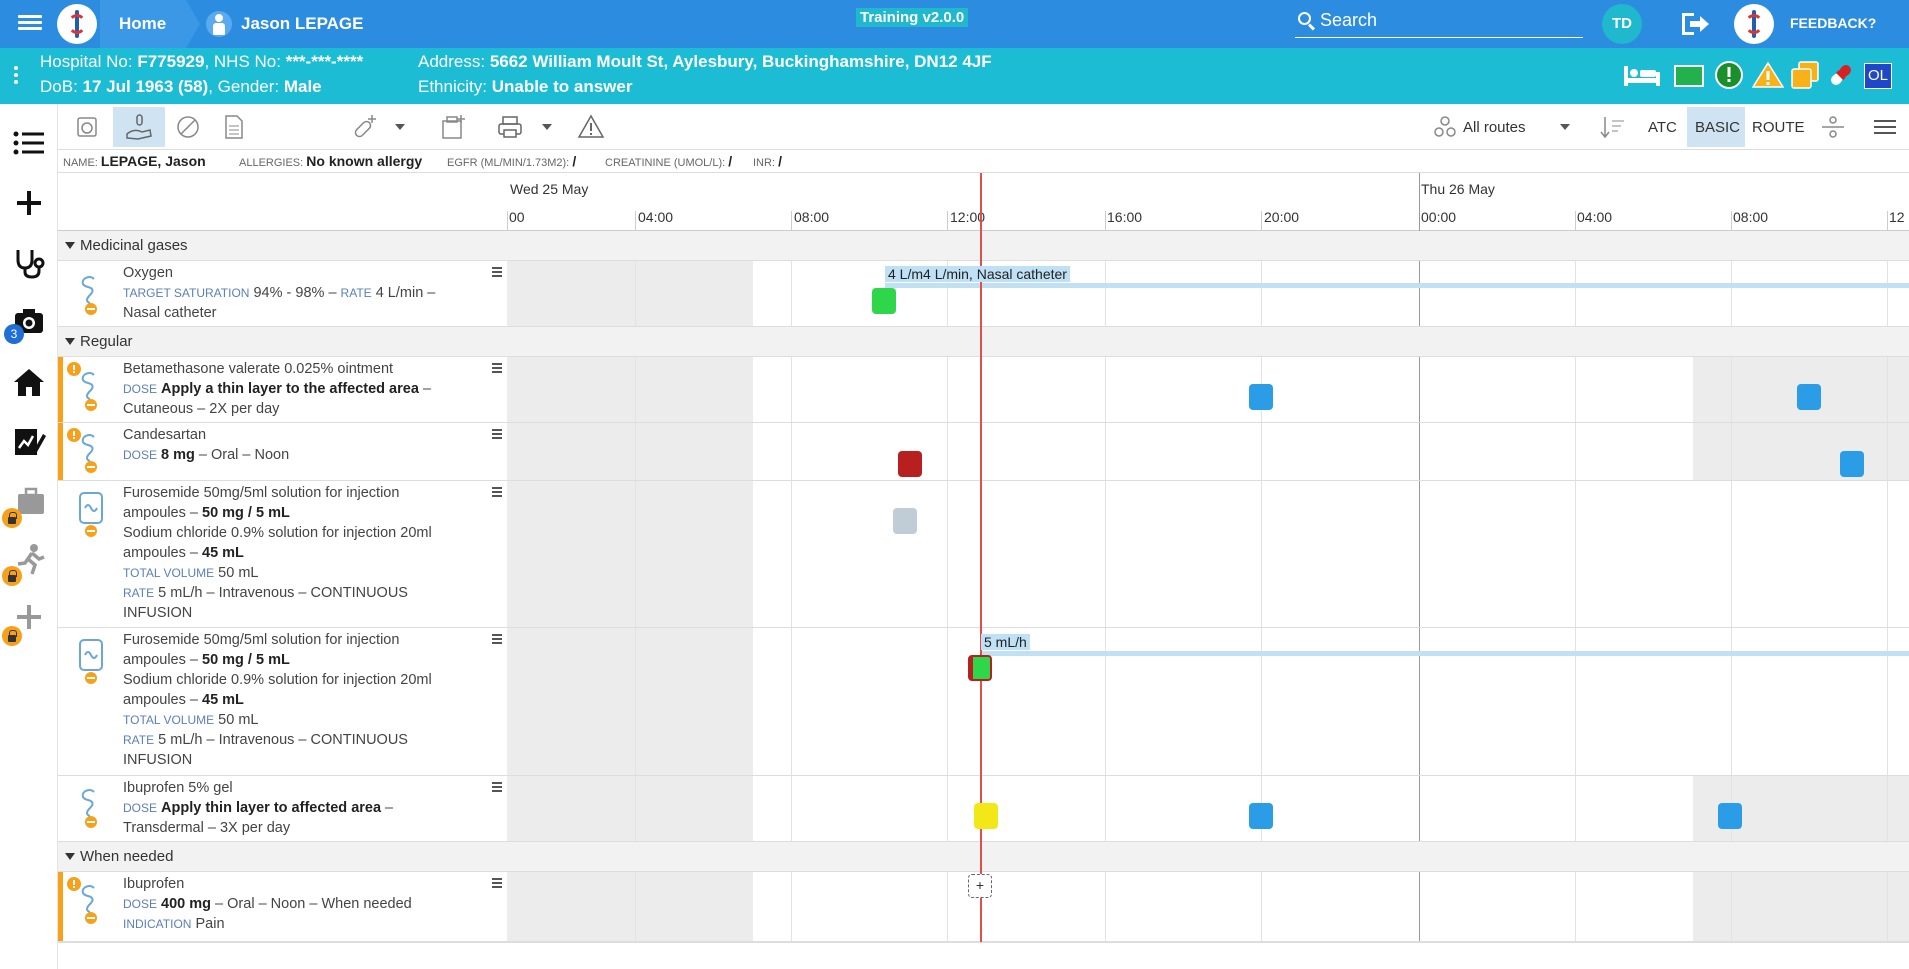 The height and width of the screenshot is (969, 1909). I want to click on view-basic-tab: BASIC, so click(1718, 127).